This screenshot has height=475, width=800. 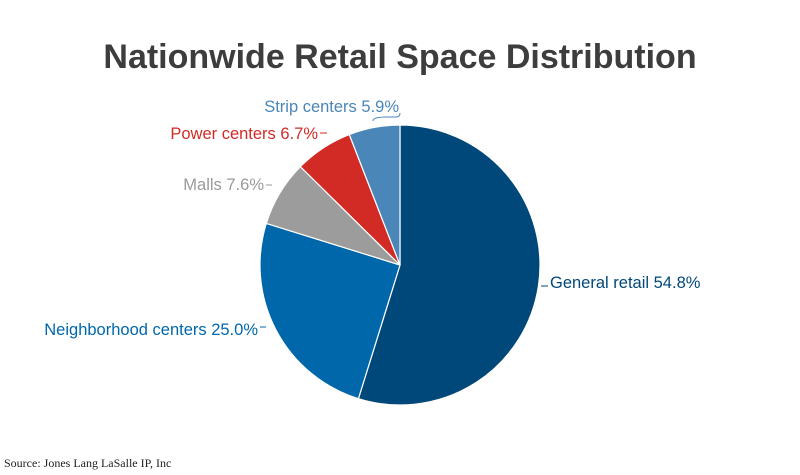 What do you see at coordinates (223, 185) in the screenshot?
I see `slice-label-malls: Malls 7.6%` at bounding box center [223, 185].